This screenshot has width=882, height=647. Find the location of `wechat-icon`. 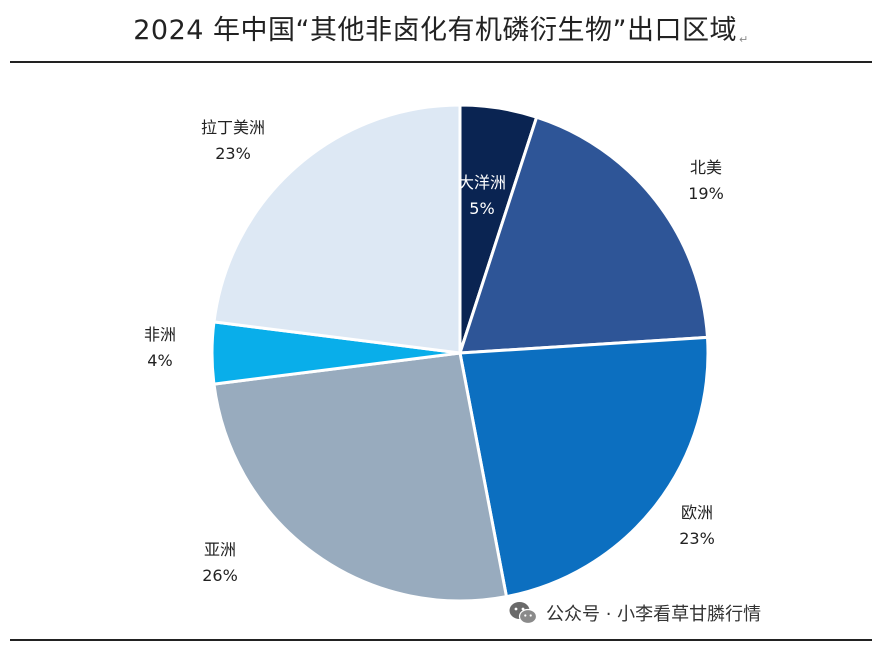

wechat-icon is located at coordinates (523, 613).